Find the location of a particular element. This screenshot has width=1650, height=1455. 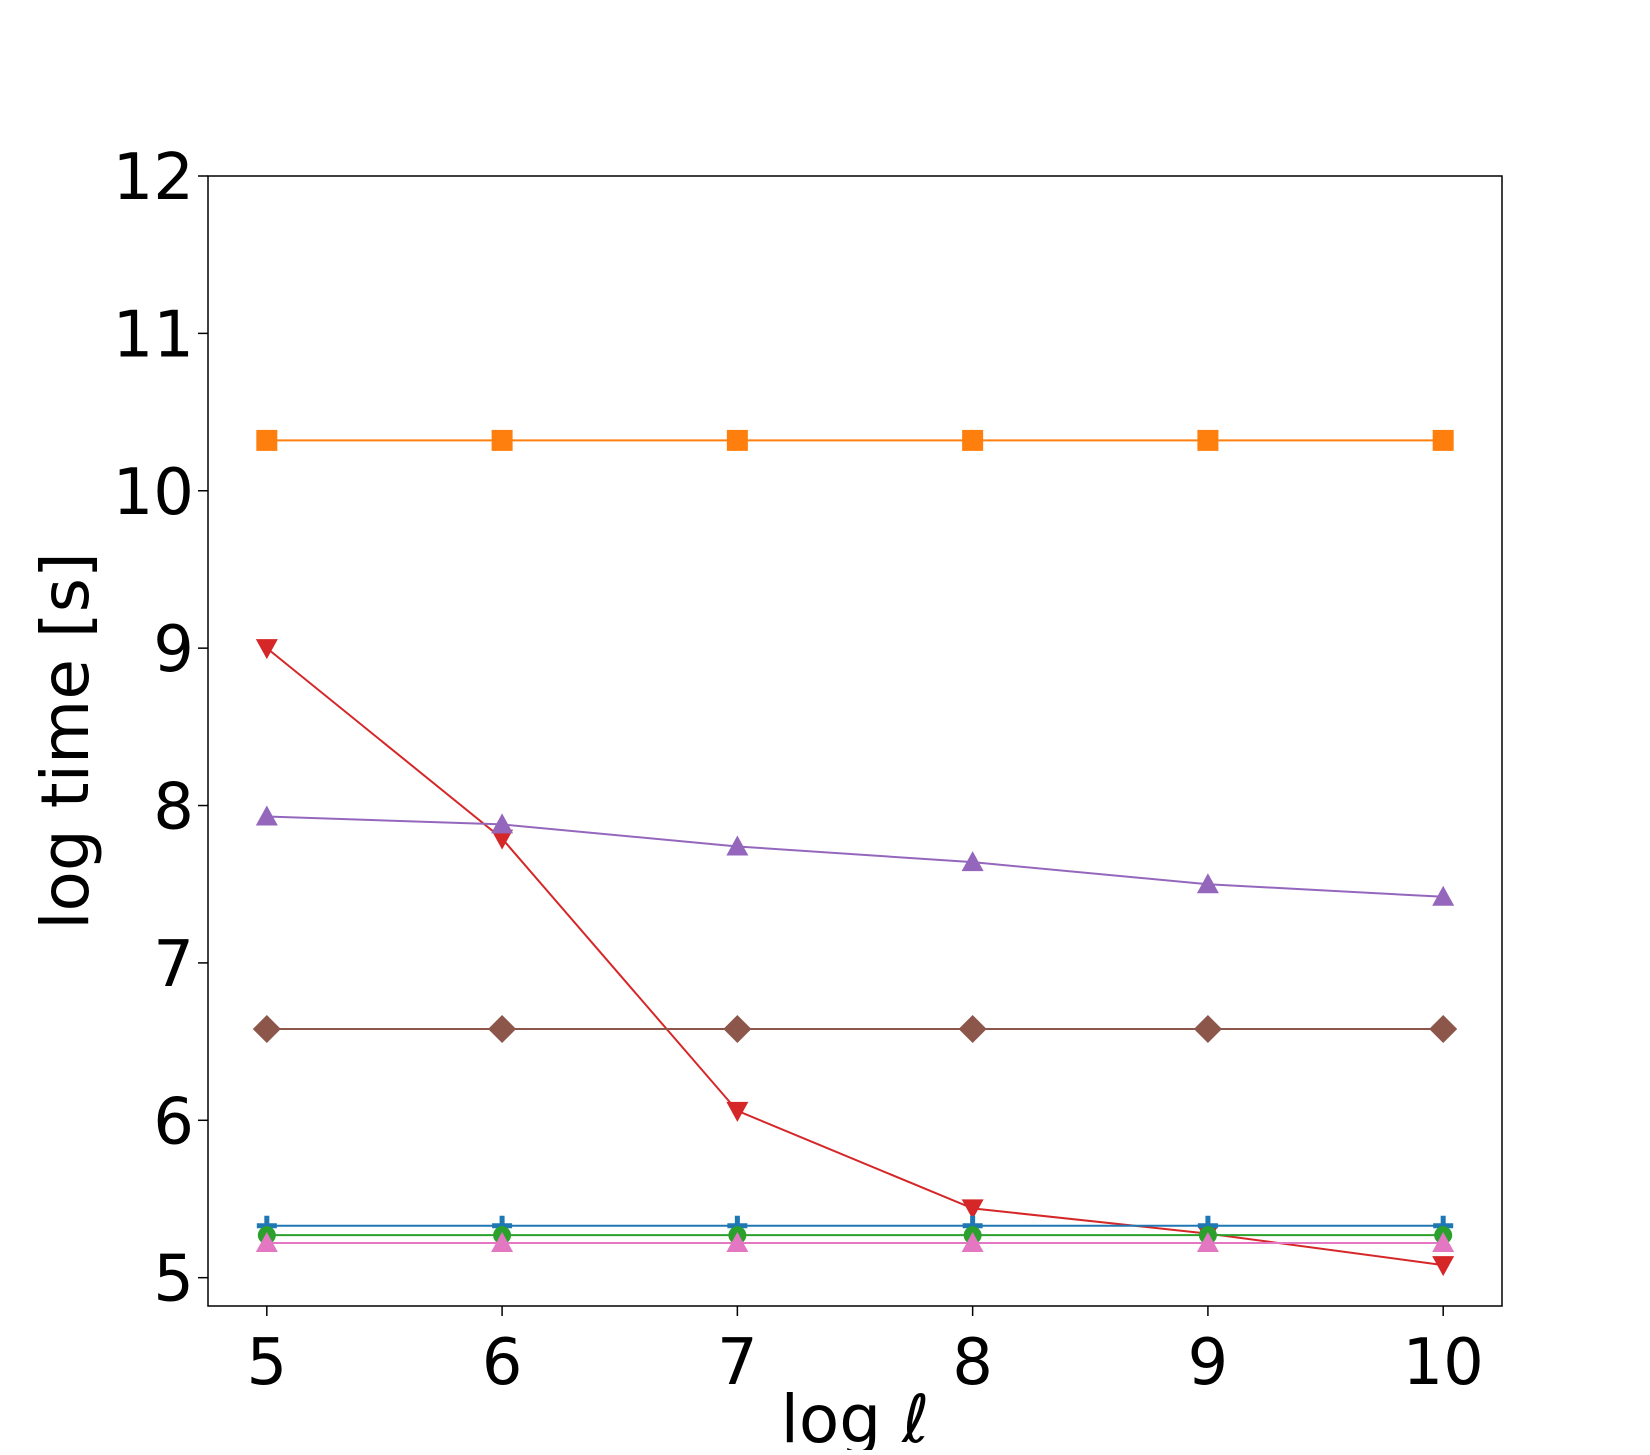

series-line is located at coordinates (855, 856).